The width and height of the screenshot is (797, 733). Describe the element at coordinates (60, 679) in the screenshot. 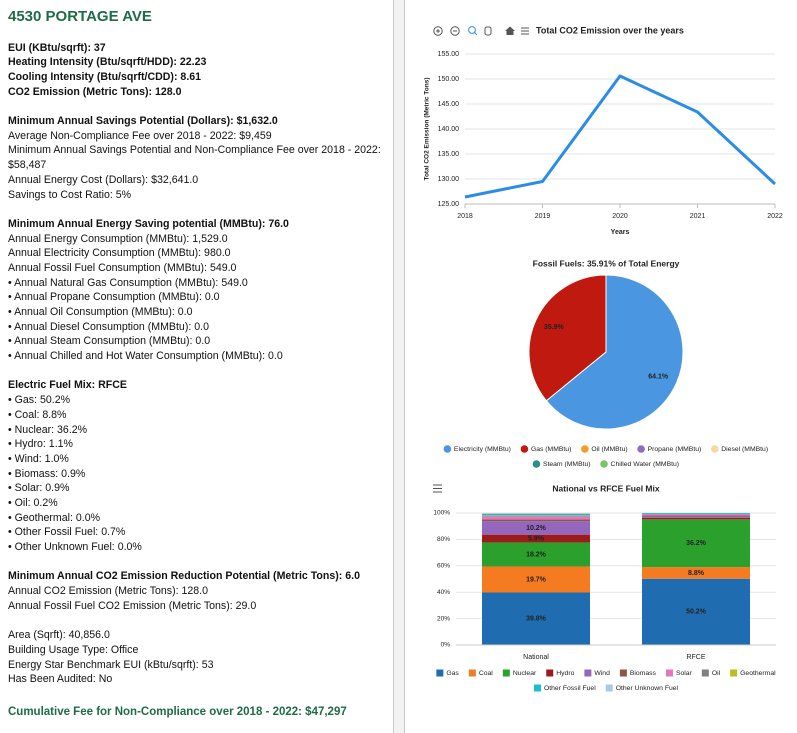

I see `detail-line: Has Been Audited: No` at that location.